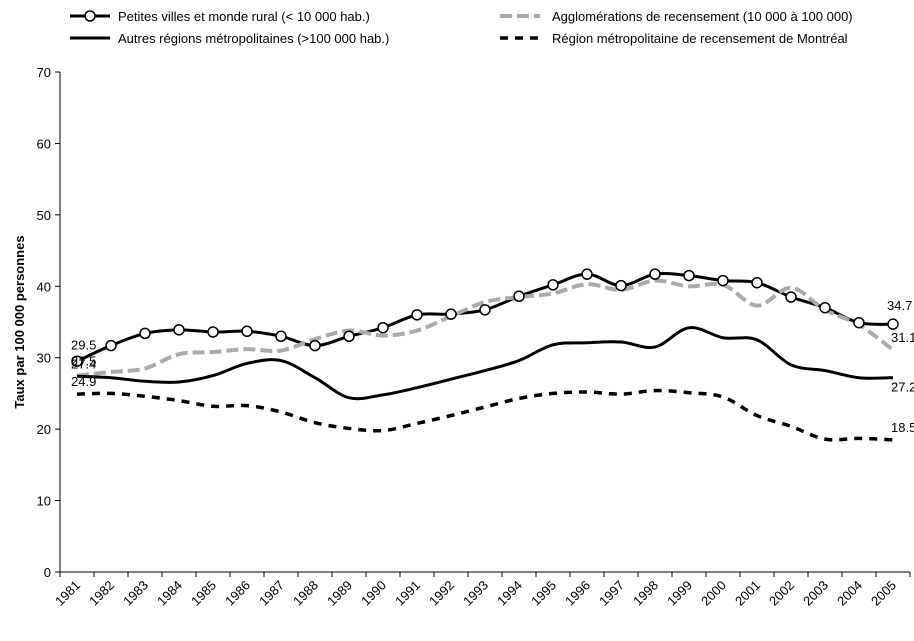 Image resolution: width=914 pixels, height=641 pixels. Describe the element at coordinates (44, 72) in the screenshot. I see `y-tick-label: 70` at that location.